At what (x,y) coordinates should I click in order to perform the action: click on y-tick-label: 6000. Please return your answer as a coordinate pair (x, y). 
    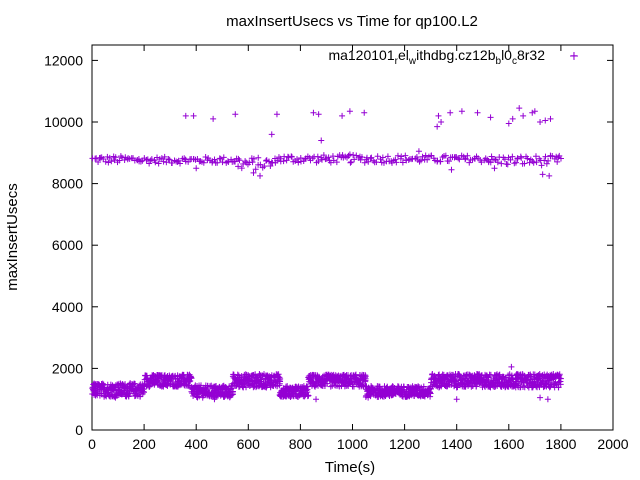
    Looking at the image, I should click on (67, 245).